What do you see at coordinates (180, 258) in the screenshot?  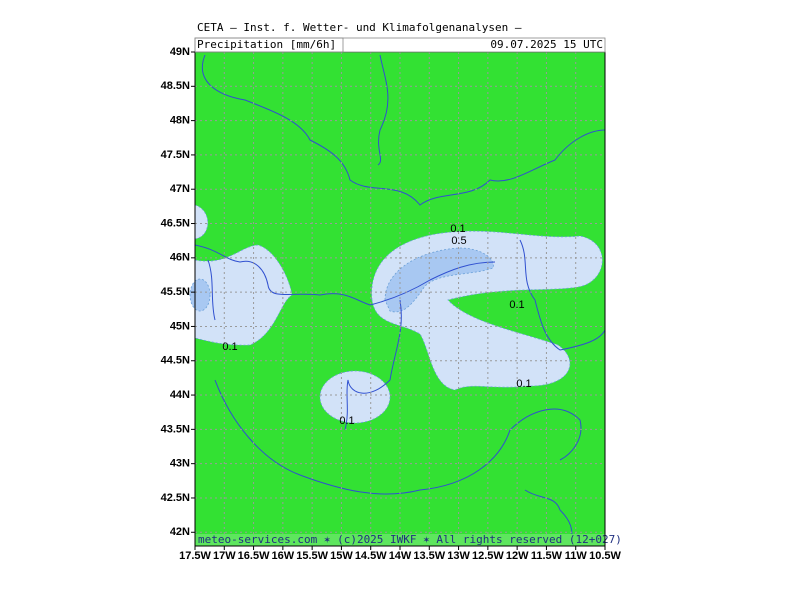 I see `y-tick-label: 46N` at bounding box center [180, 258].